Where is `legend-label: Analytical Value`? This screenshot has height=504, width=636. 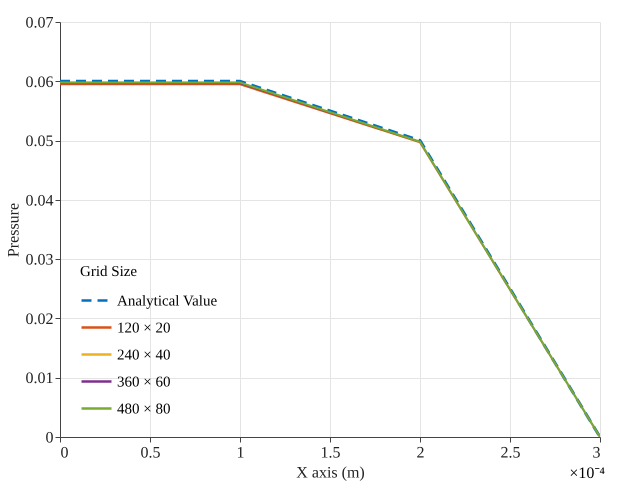 legend-label: Analytical Value is located at coordinates (167, 302).